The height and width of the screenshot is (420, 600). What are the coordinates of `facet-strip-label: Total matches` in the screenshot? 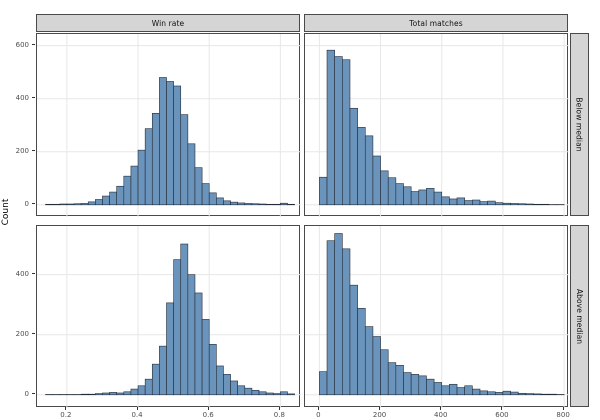 It's located at (436, 23).